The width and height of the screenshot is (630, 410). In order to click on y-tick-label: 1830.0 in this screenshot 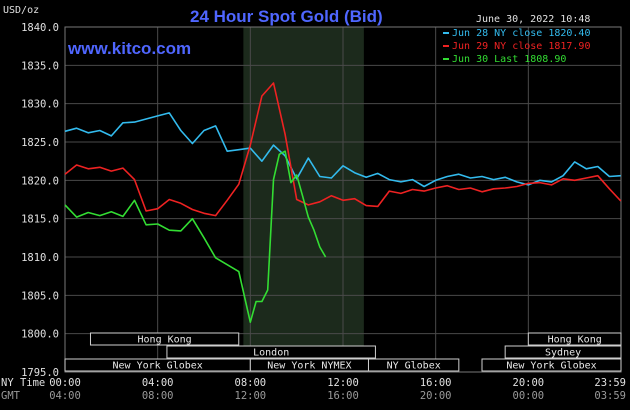, I will do `click(40, 105)`.